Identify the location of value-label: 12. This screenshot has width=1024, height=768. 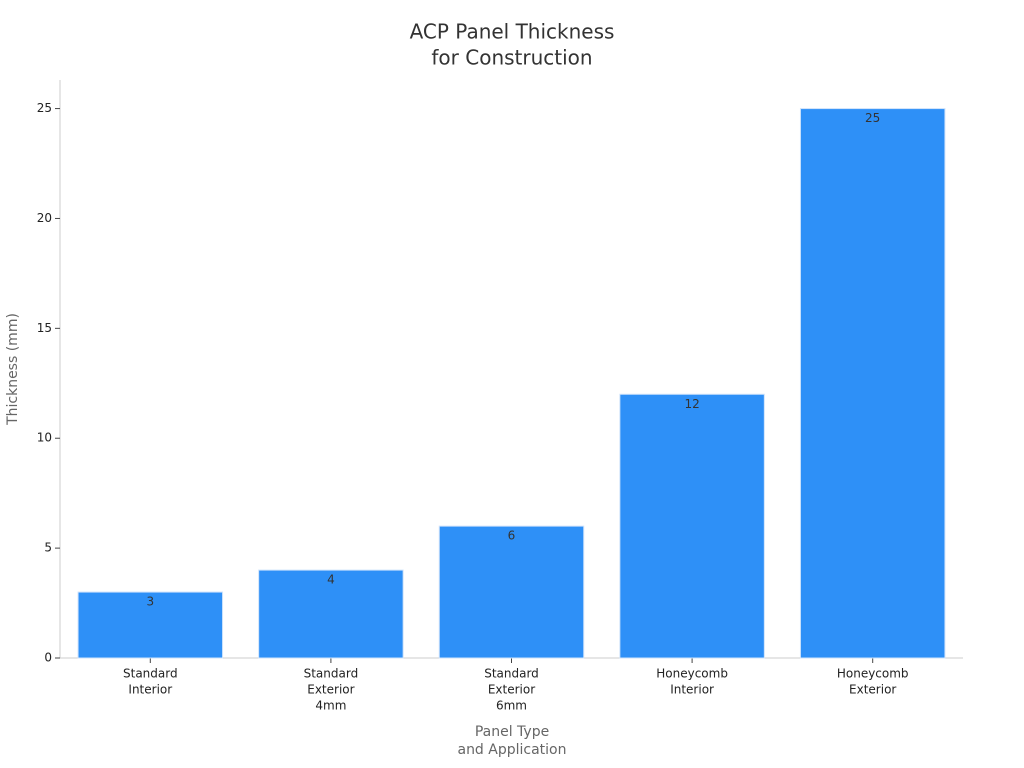
(691, 404).